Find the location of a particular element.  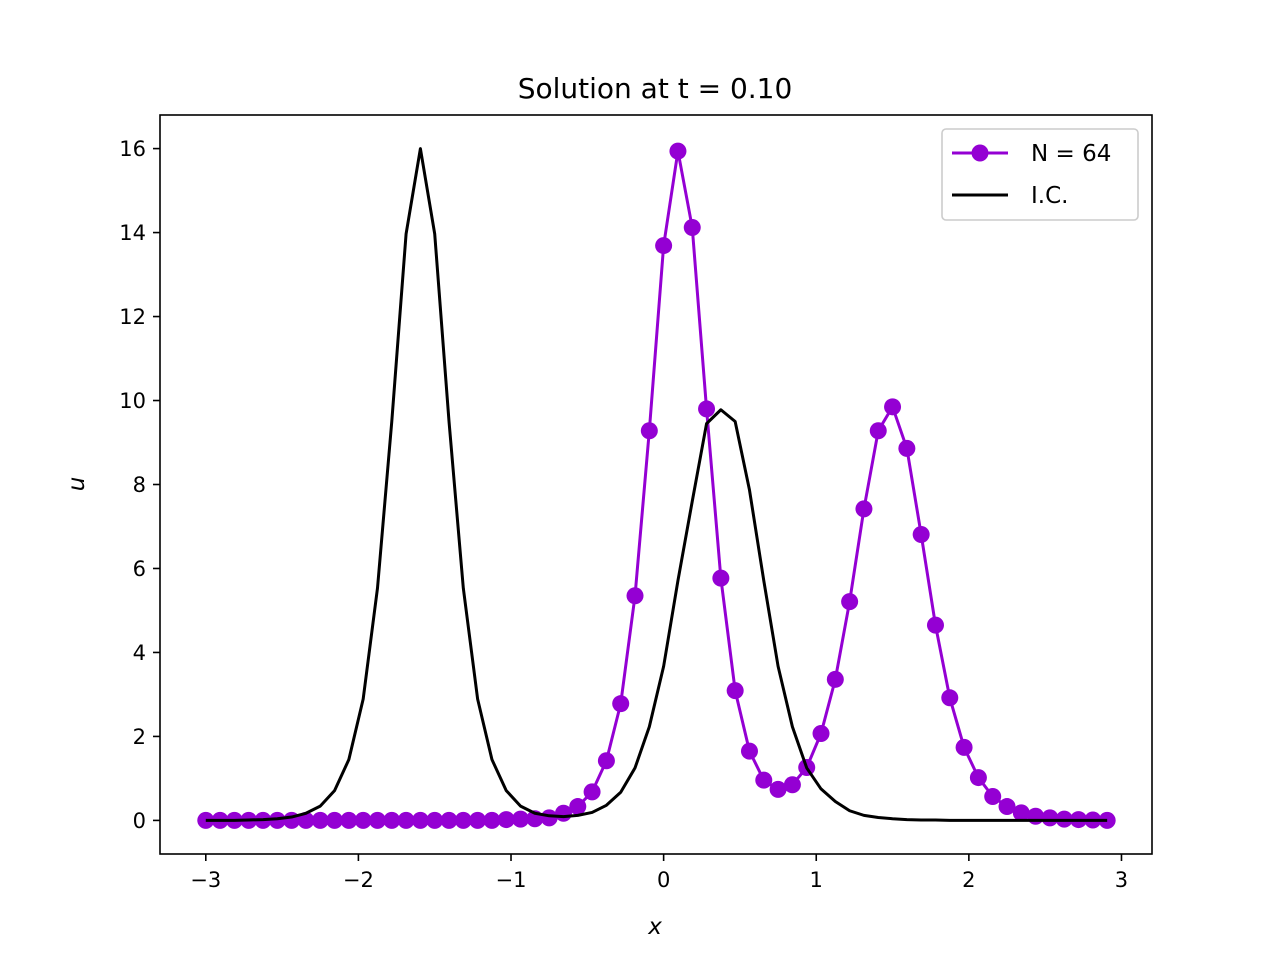

x-tick-label: −2 is located at coordinates (358, 880).